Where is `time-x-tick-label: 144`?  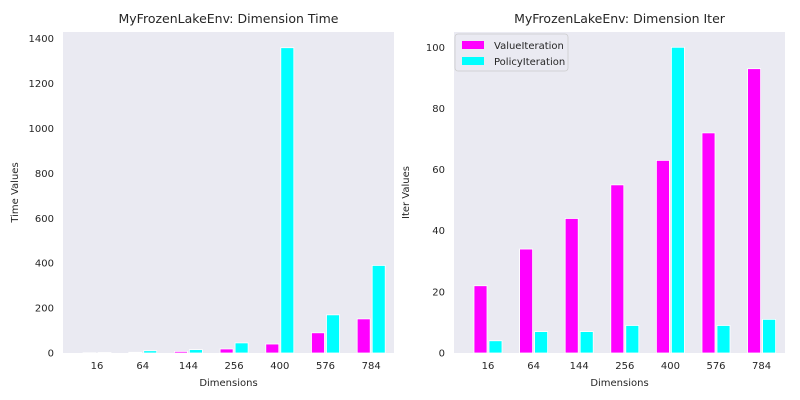
time-x-tick-label: 144 is located at coordinates (188, 366).